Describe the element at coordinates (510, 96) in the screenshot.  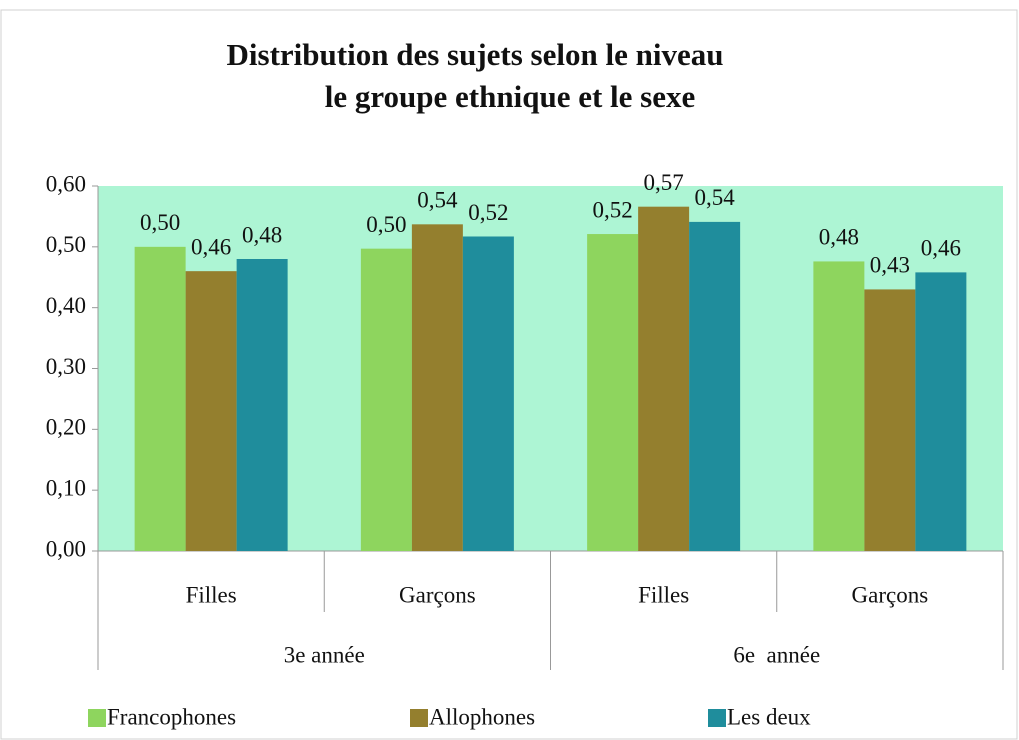
I see `chart-title: le groupe ethnique et le sexe` at that location.